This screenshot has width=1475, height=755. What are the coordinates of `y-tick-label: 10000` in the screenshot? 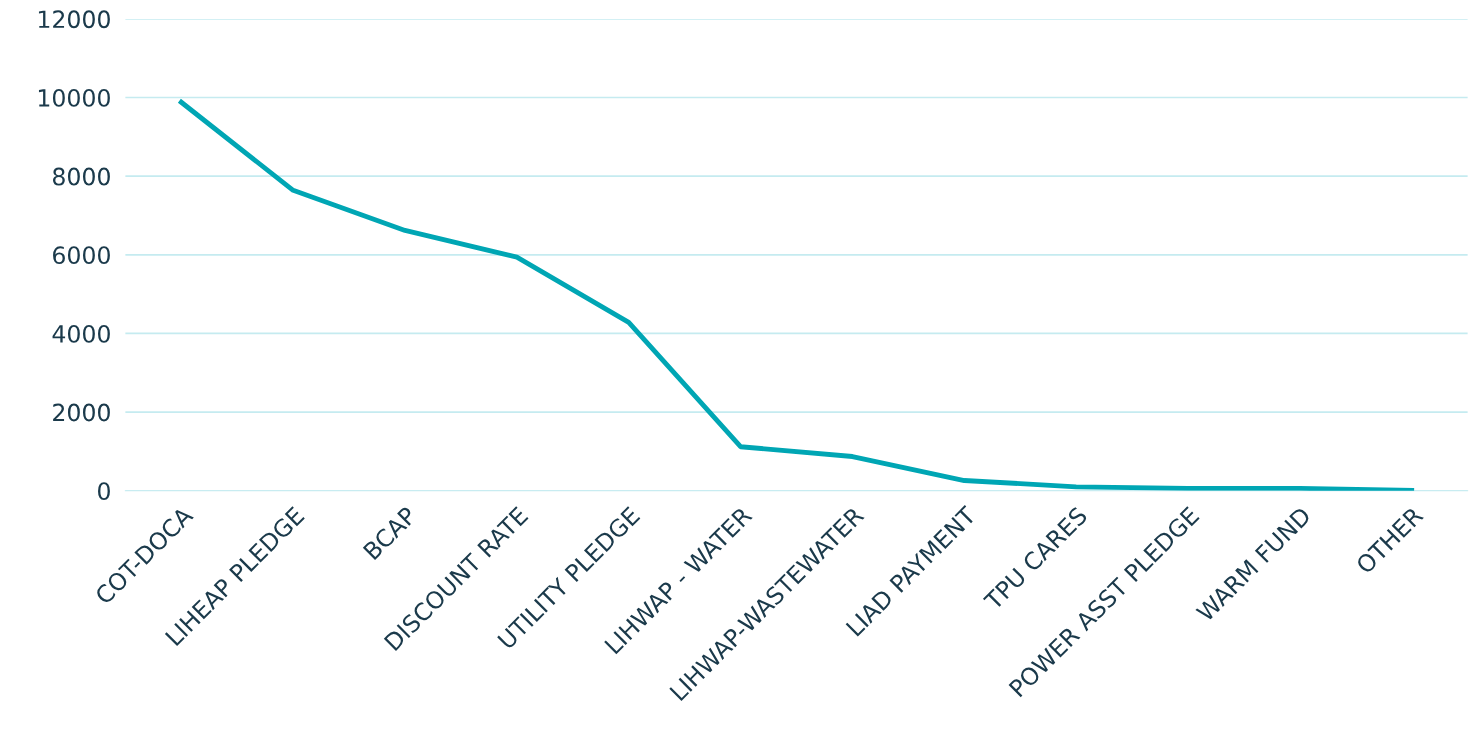 It's located at (74, 97).